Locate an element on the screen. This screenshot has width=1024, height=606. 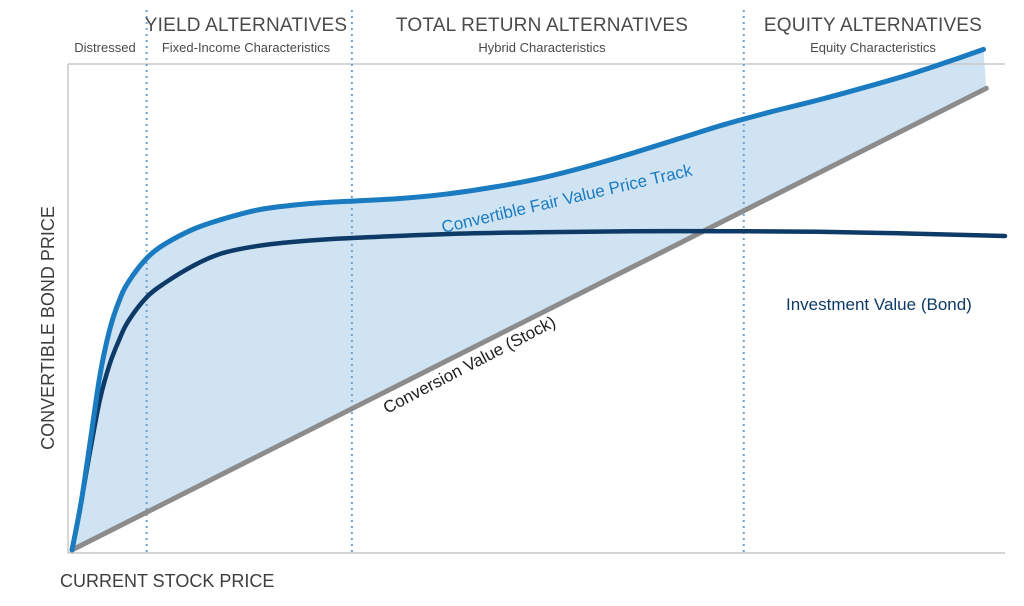
investment-value-label: Investment Value (Bond) is located at coordinates (879, 304).